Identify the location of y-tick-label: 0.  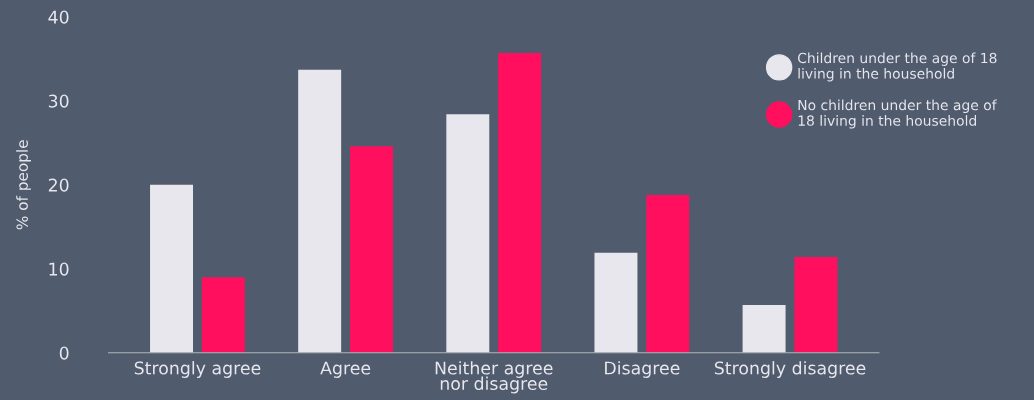
(64, 353).